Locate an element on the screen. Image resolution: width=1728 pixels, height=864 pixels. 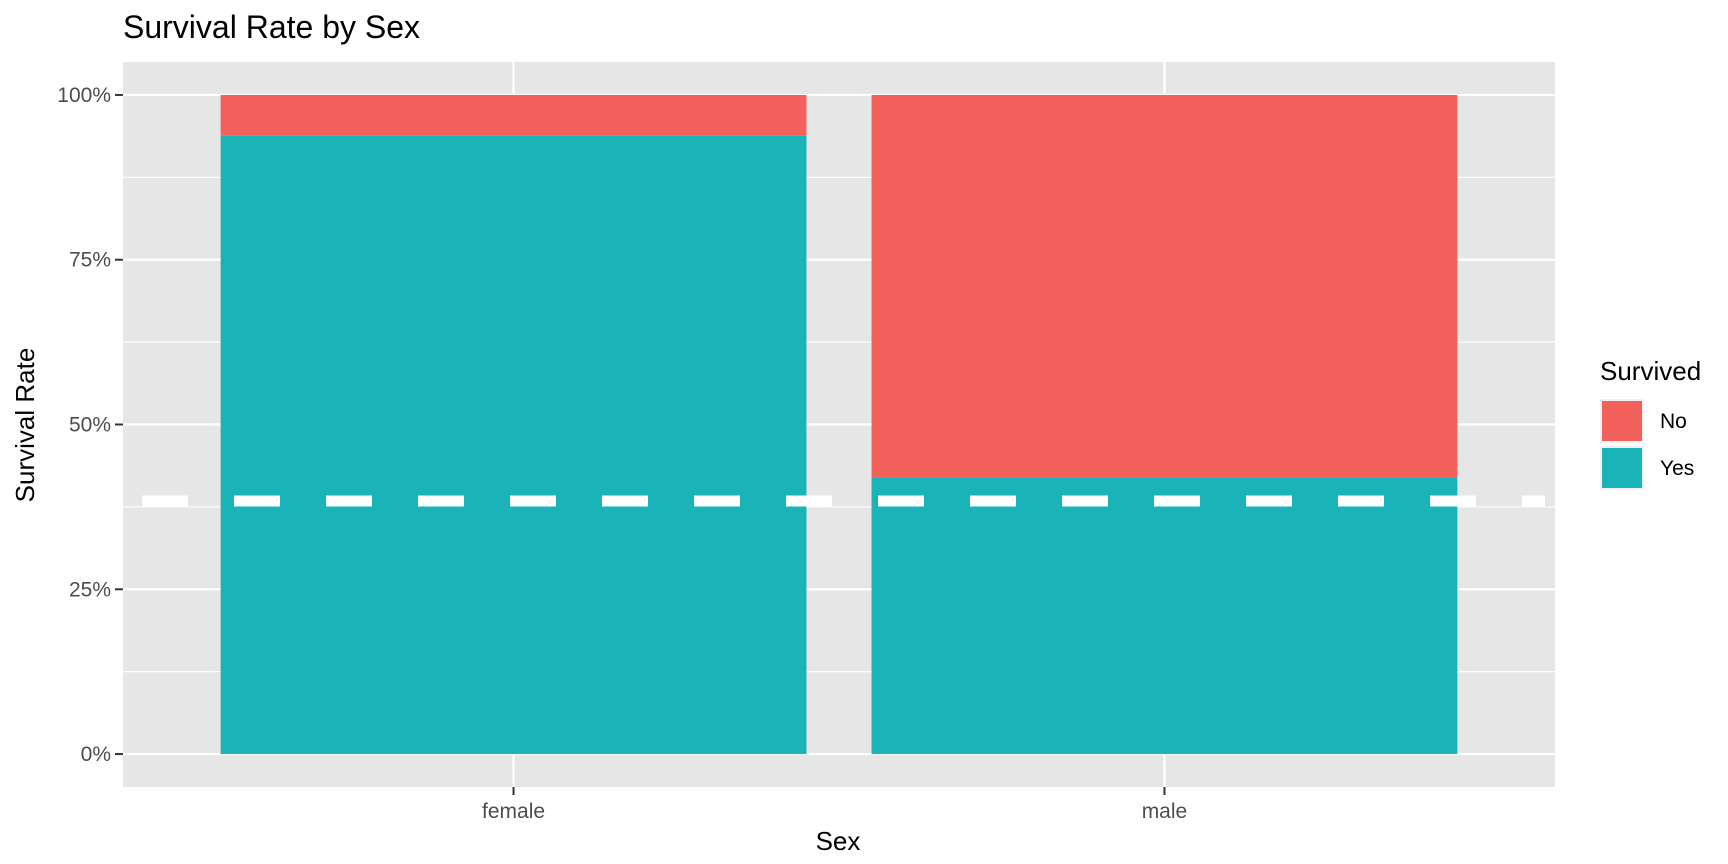
bar-male-yes is located at coordinates (1164, 616).